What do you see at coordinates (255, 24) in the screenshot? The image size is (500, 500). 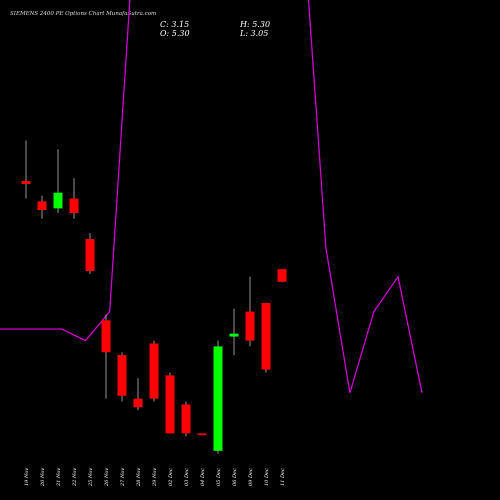 I see `high-value: H: 5.30` at bounding box center [255, 24].